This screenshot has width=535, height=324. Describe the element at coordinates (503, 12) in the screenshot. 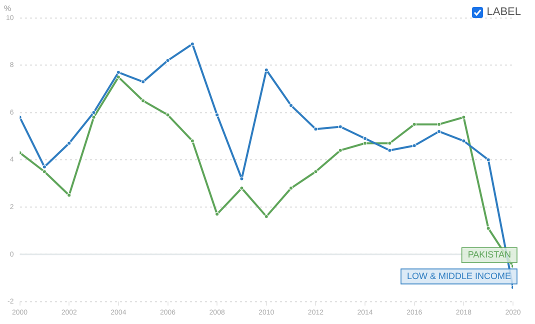

I see `annotation: LABEL` at that location.